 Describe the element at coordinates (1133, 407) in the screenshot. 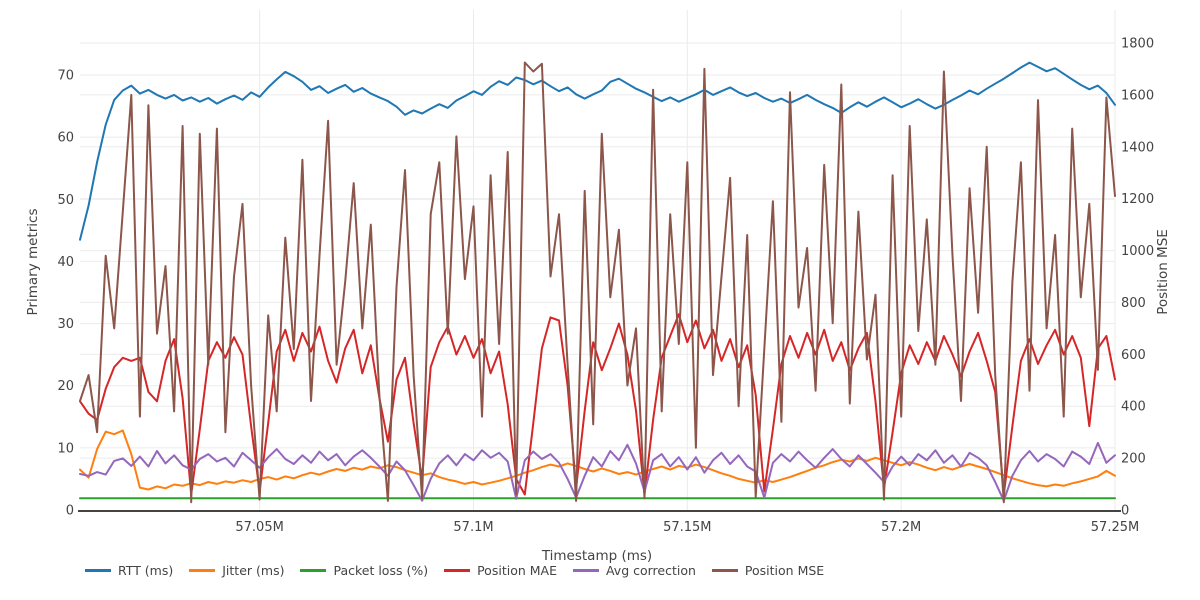

I see `y-right-tick-label: 400` at that location.